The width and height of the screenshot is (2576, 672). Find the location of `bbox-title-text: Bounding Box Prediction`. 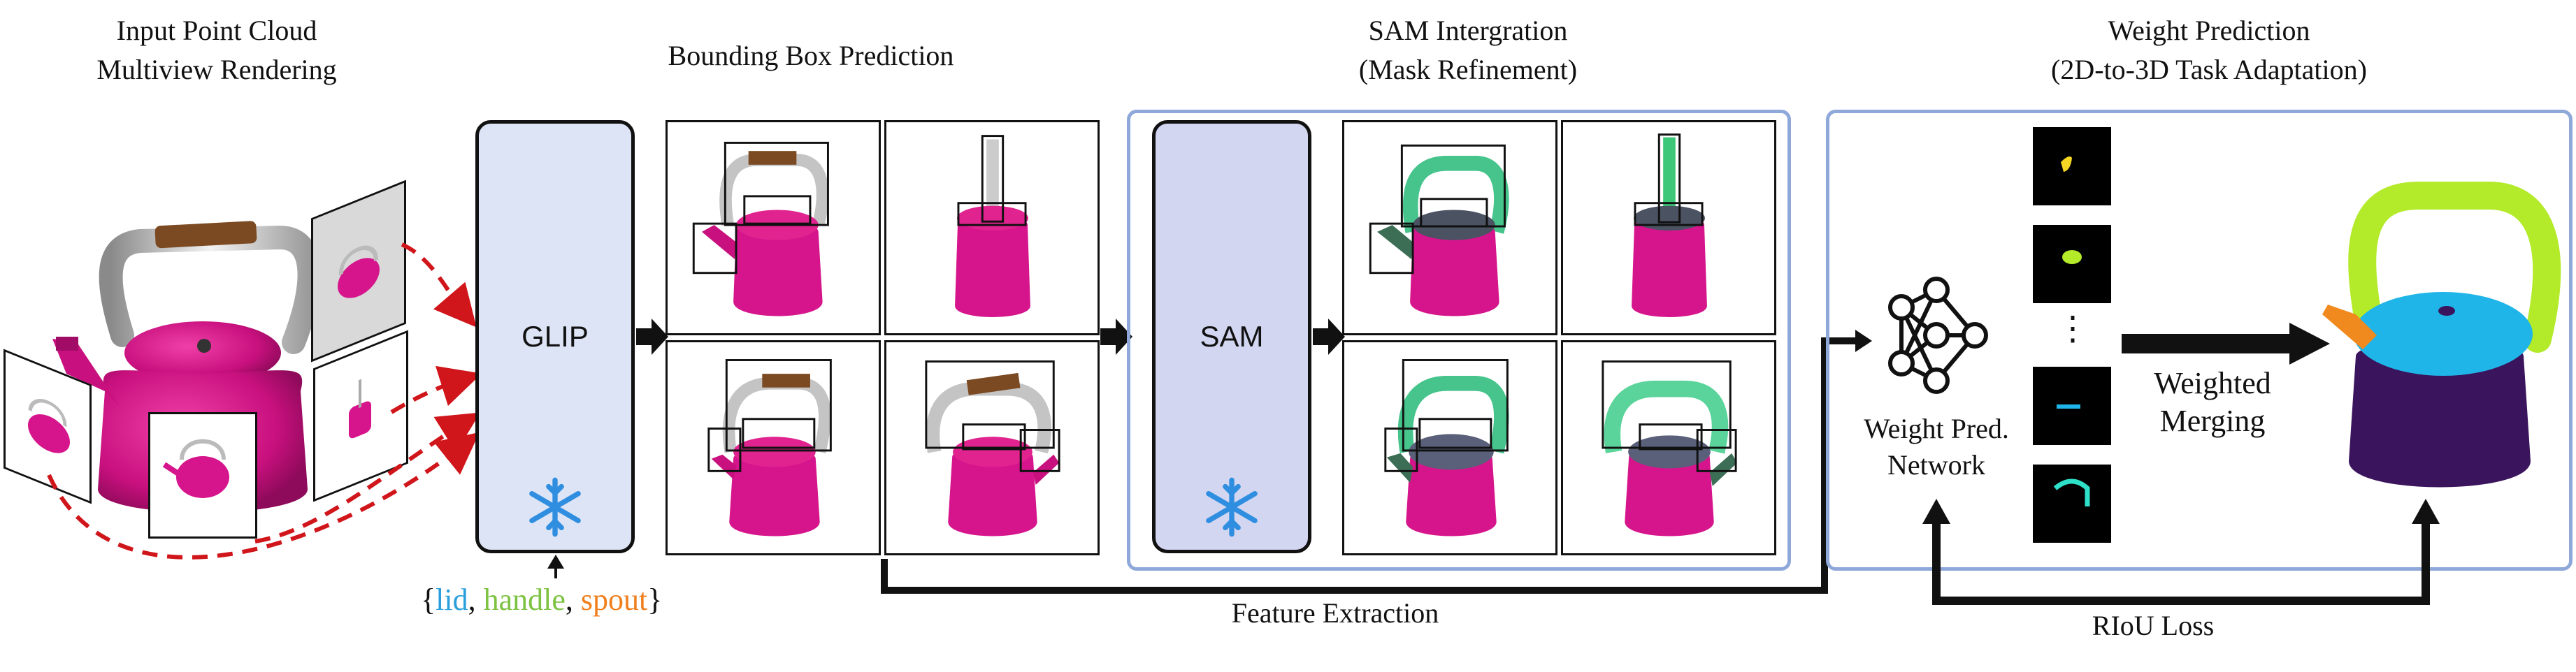

bbox-title-text: Bounding Box Prediction is located at coordinates (811, 56).